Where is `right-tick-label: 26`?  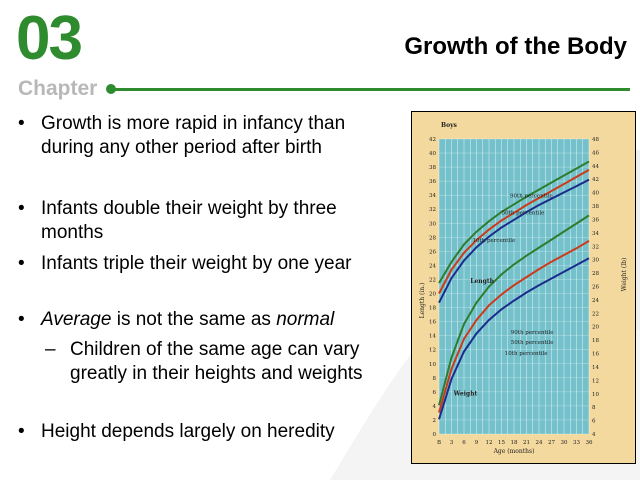 right-tick-label: 26 is located at coordinates (595, 288).